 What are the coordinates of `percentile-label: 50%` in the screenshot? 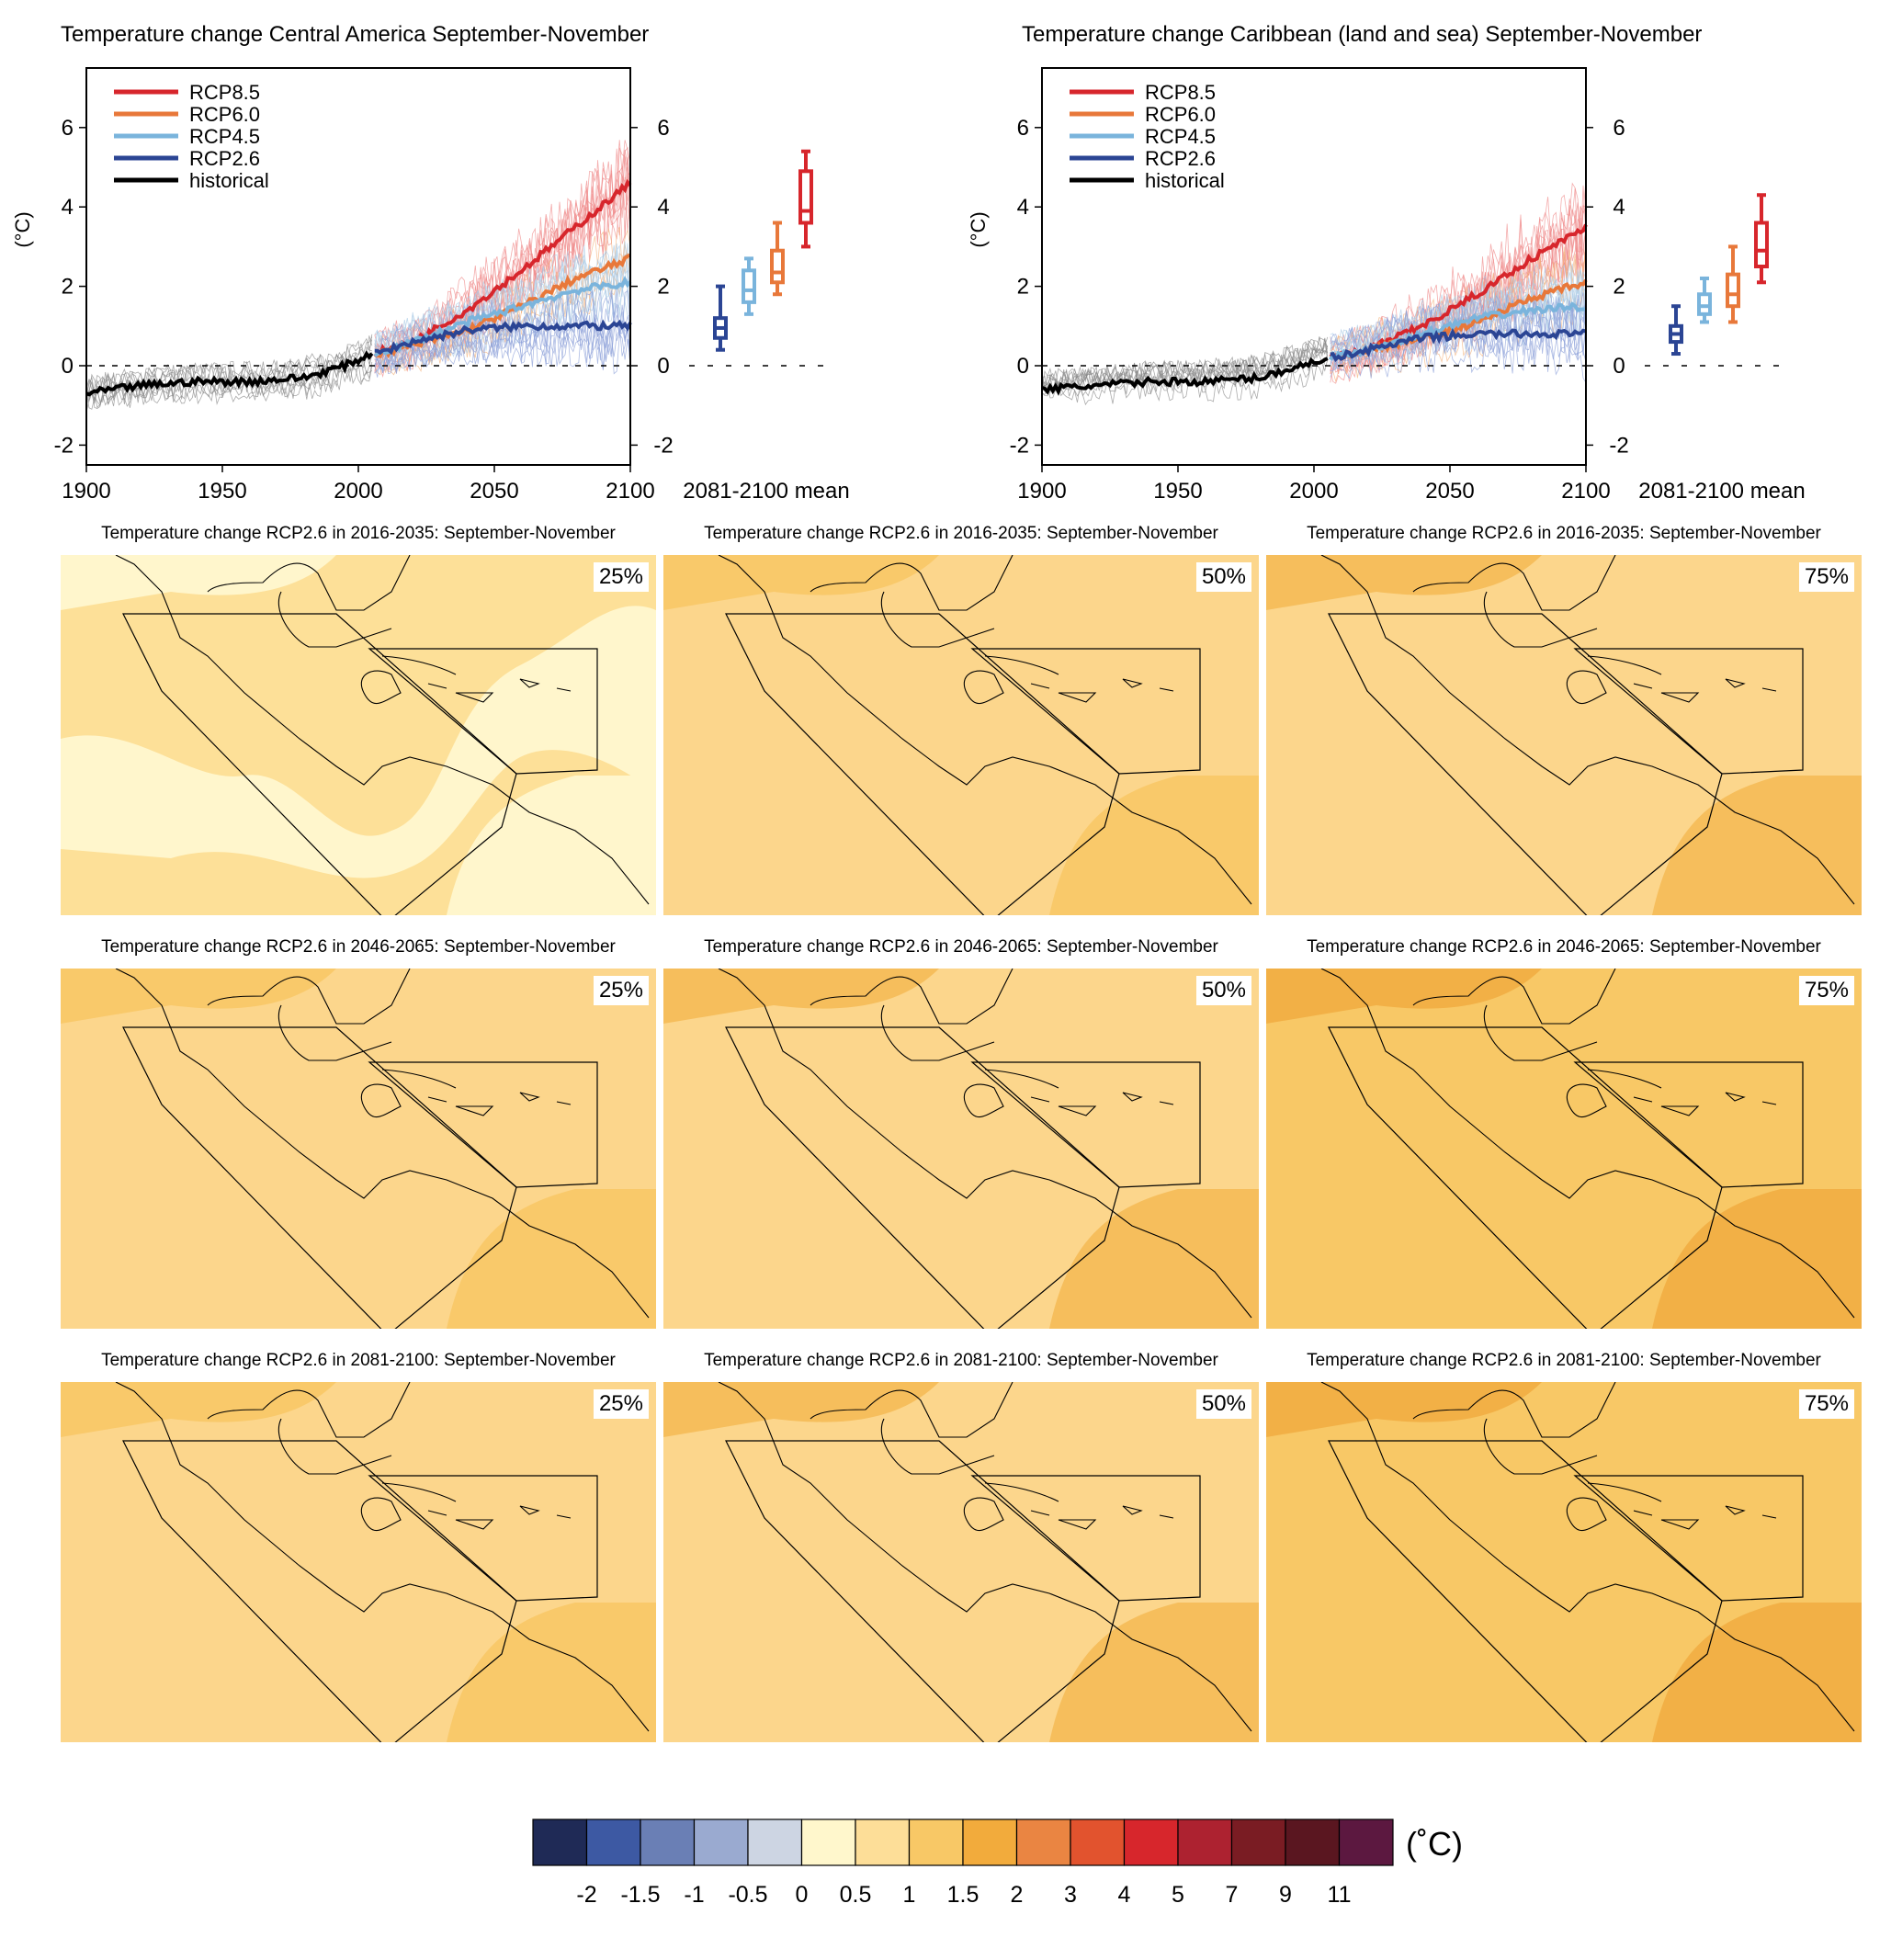 It's located at (1223, 1404).